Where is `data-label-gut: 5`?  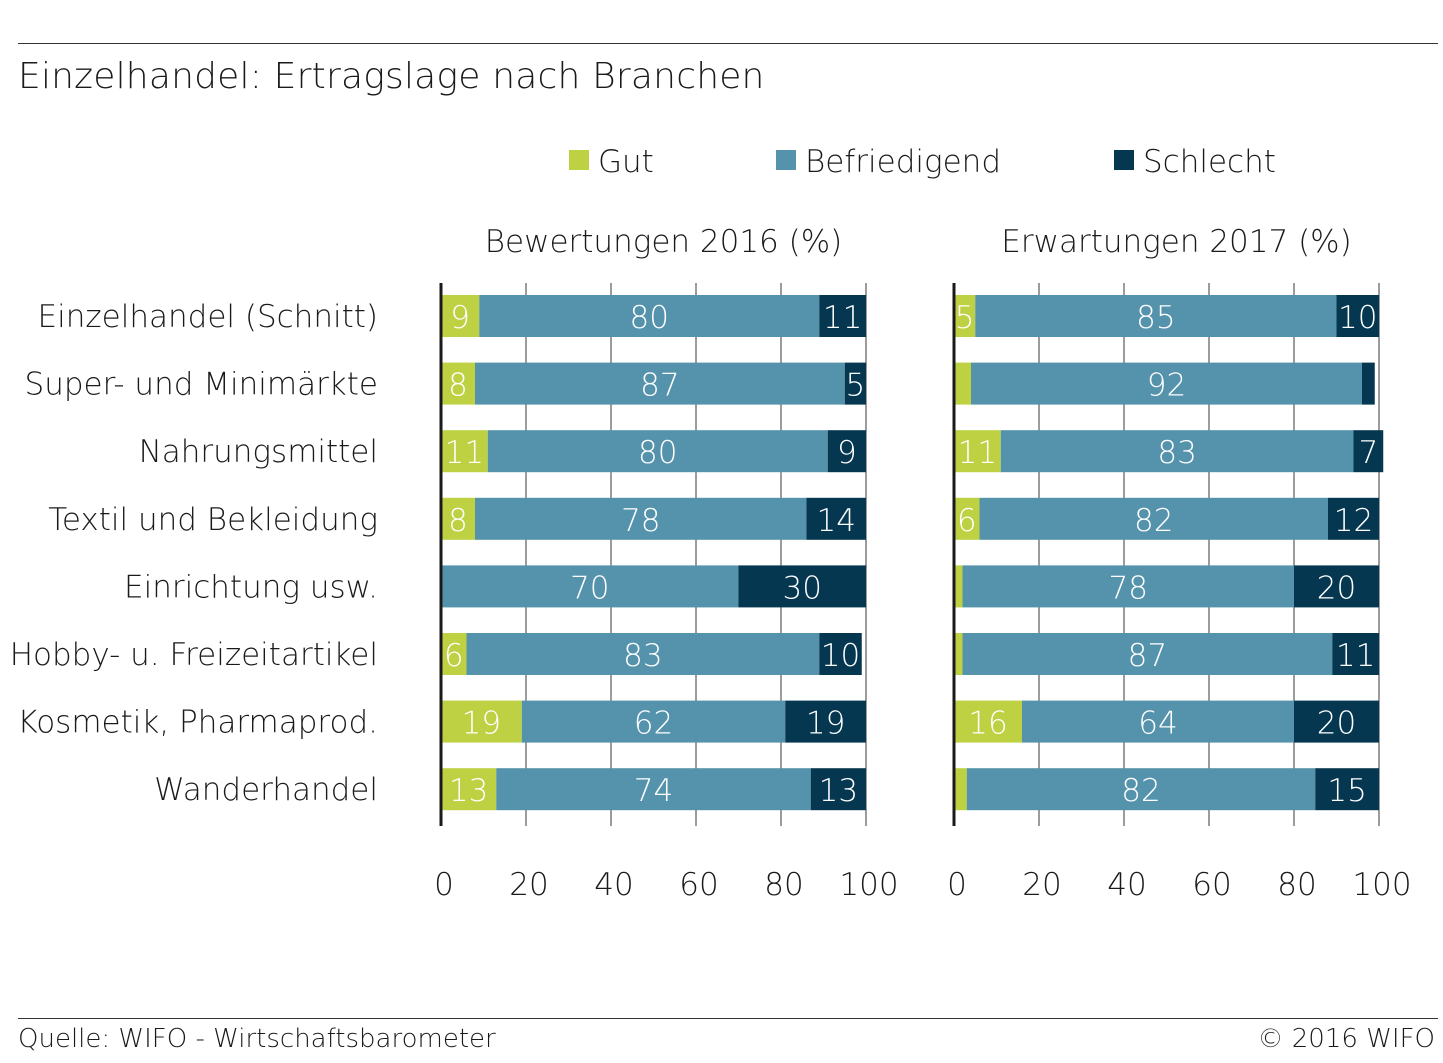 data-label-gut: 5 is located at coordinates (965, 318).